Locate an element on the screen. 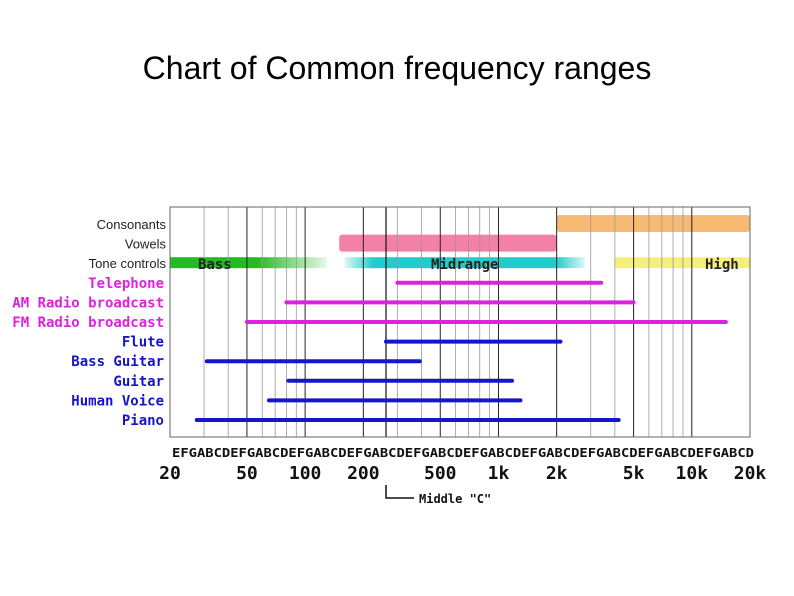 The width and height of the screenshot is (794, 596). middle-c-marker: Middle "C" is located at coordinates (438, 495).